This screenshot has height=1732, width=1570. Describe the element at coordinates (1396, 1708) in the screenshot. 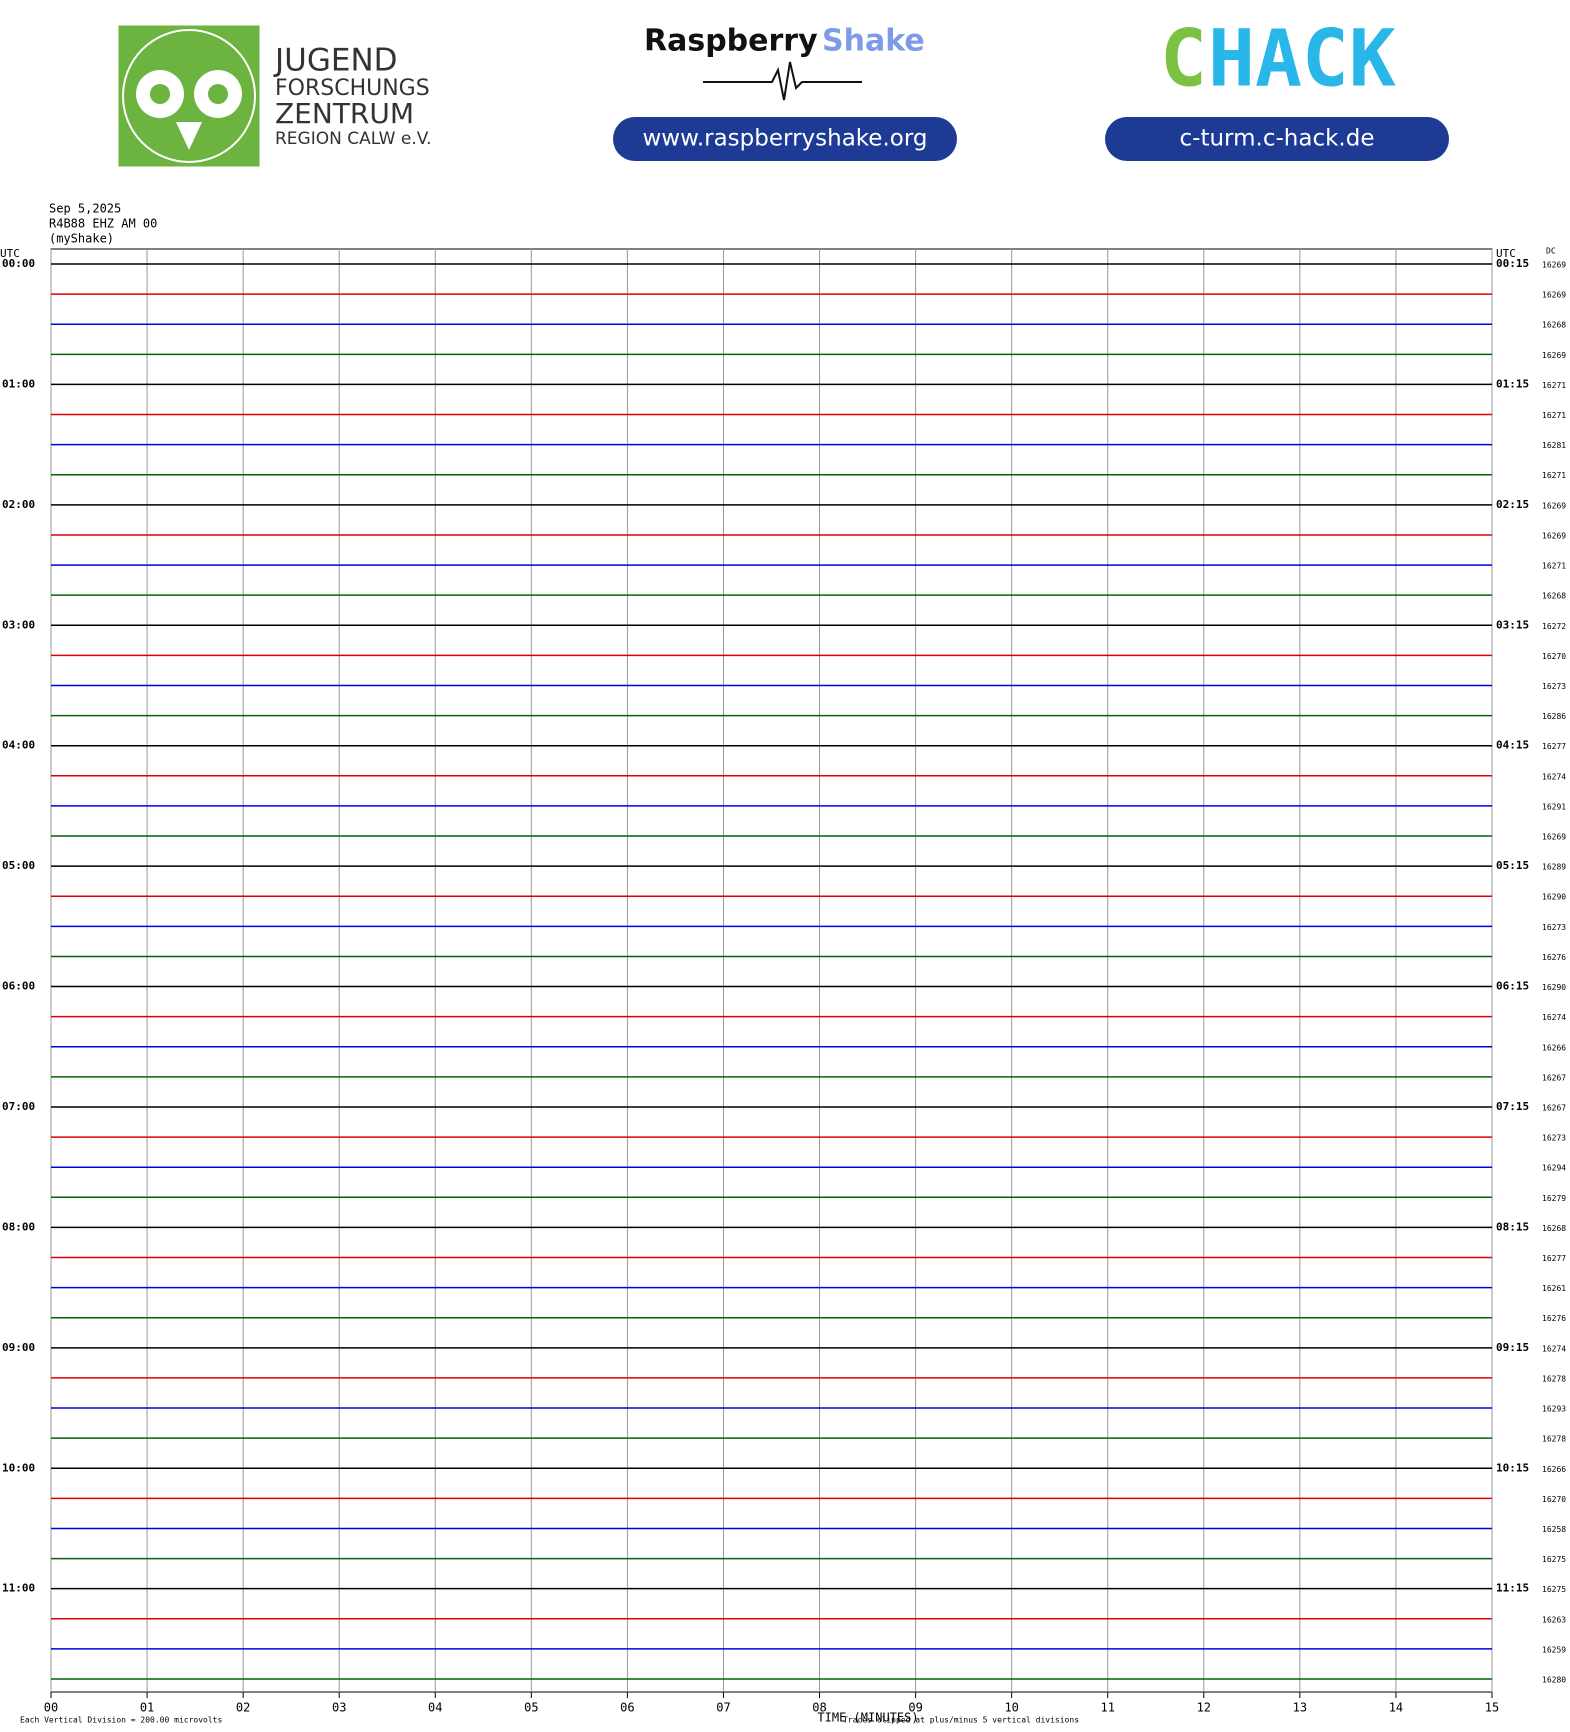

I see `x-tick-label: 14` at that location.